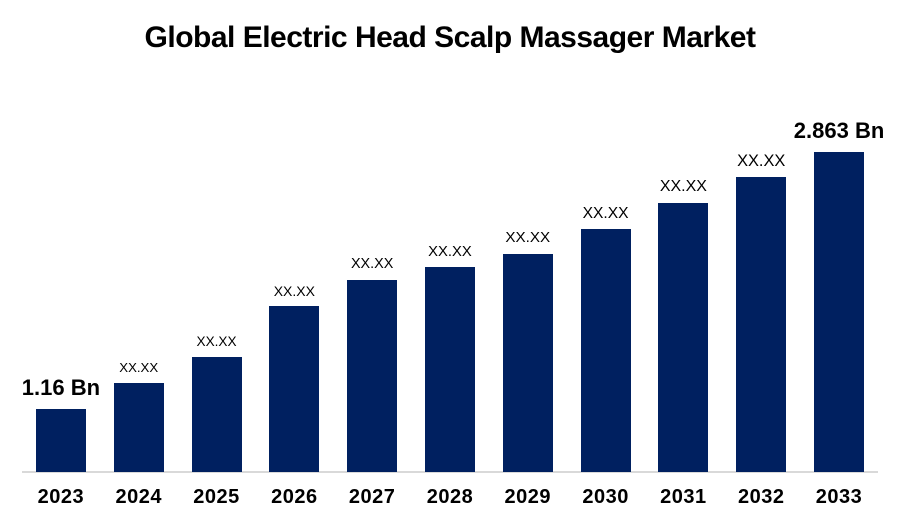  Describe the element at coordinates (528, 497) in the screenshot. I see `x-axis-label: 2029` at that location.